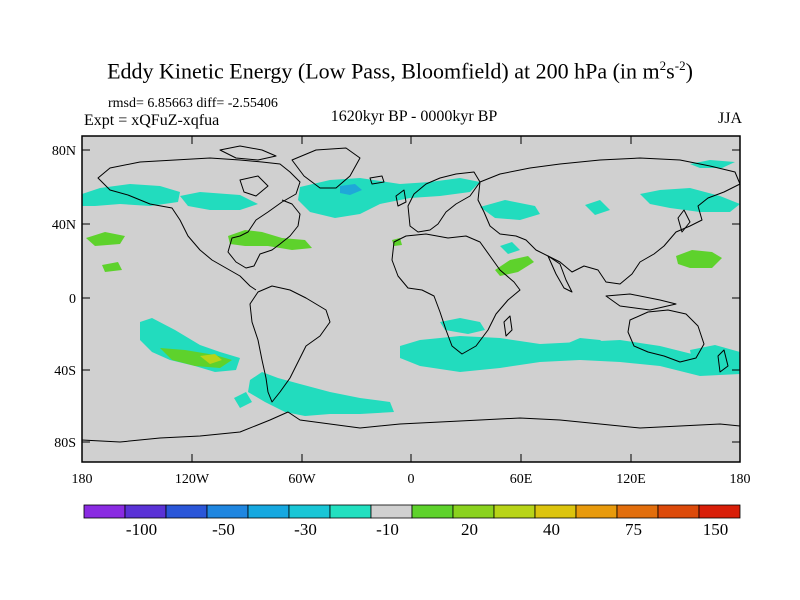 The width and height of the screenshot is (800, 600). What do you see at coordinates (551, 529) in the screenshot?
I see `colorbar-label: 40` at bounding box center [551, 529].